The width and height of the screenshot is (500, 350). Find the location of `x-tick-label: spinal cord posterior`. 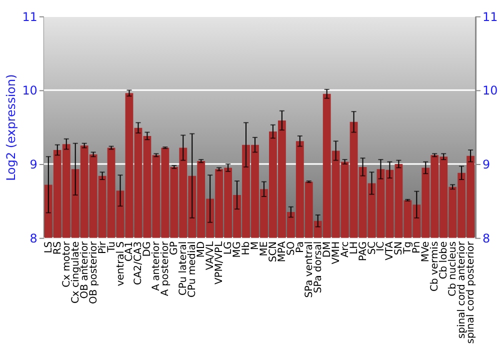

x-tick-label: spinal cord posterior is located at coordinates (471, 292).